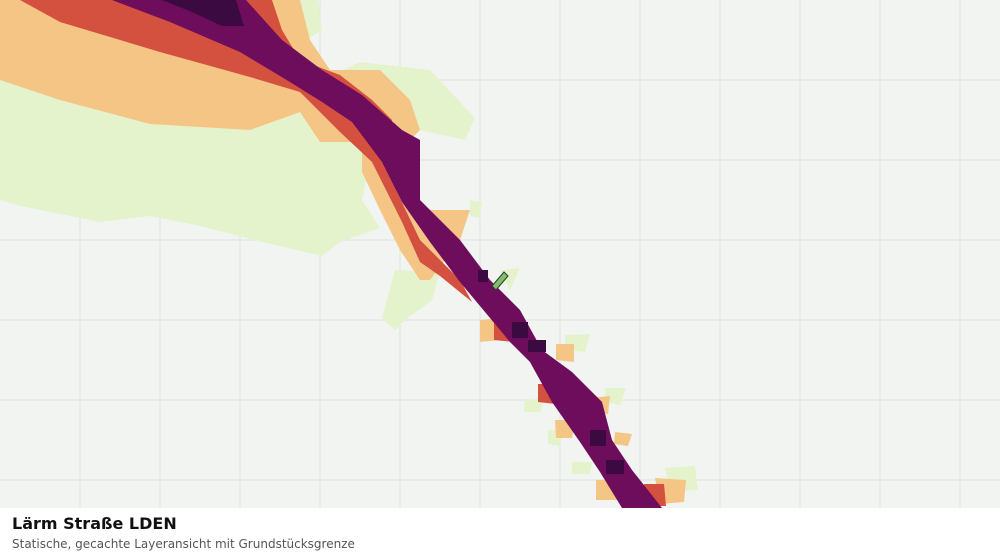  What do you see at coordinates (500, 281) in the screenshot?
I see `parcel-boundary` at bounding box center [500, 281].